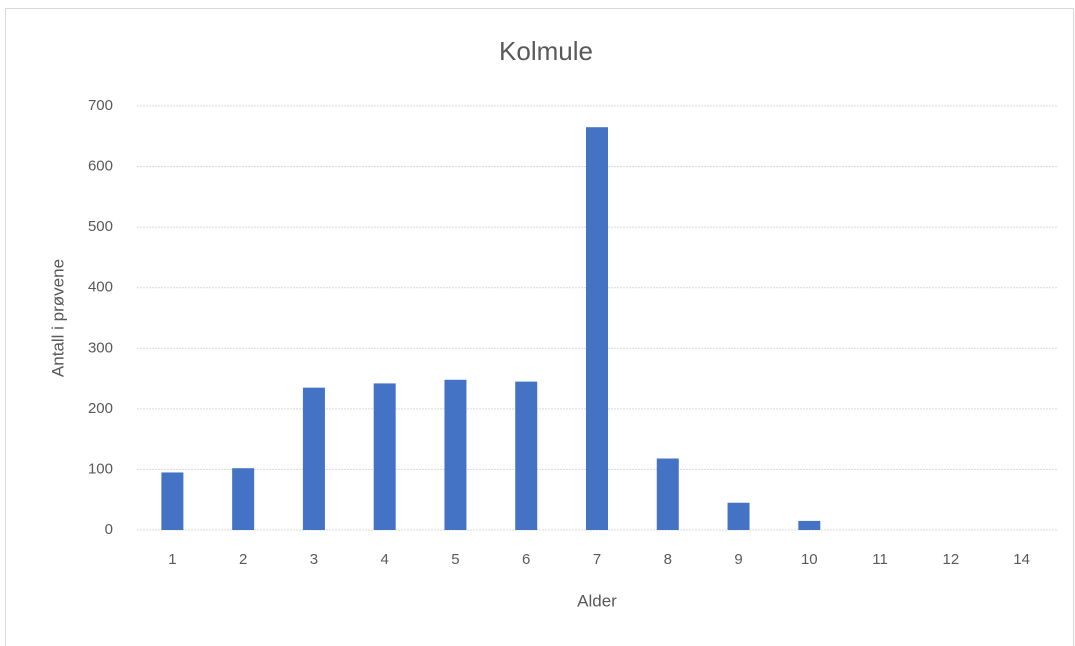  I want to click on x-tick-label: 3, so click(314, 559).